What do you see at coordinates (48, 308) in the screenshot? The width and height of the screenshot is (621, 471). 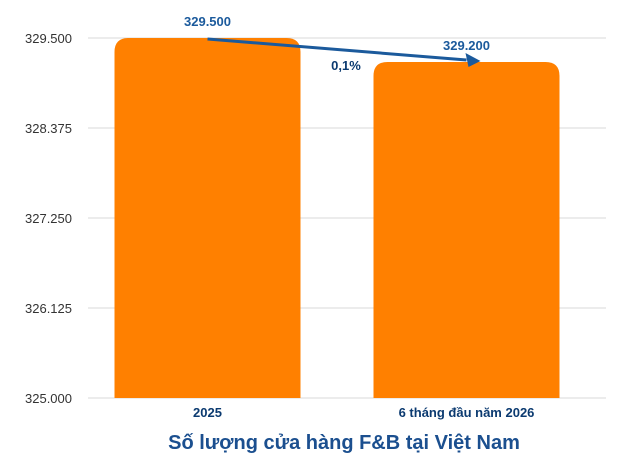 I see `y-tick-label: 326.125` at bounding box center [48, 308].